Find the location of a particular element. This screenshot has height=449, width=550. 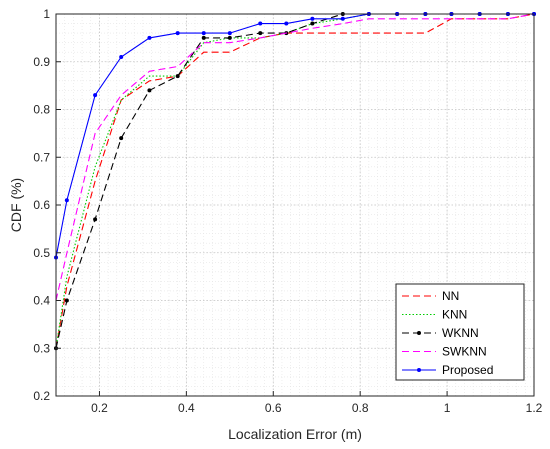

x-tick-label: 0.6 is located at coordinates (273, 408).